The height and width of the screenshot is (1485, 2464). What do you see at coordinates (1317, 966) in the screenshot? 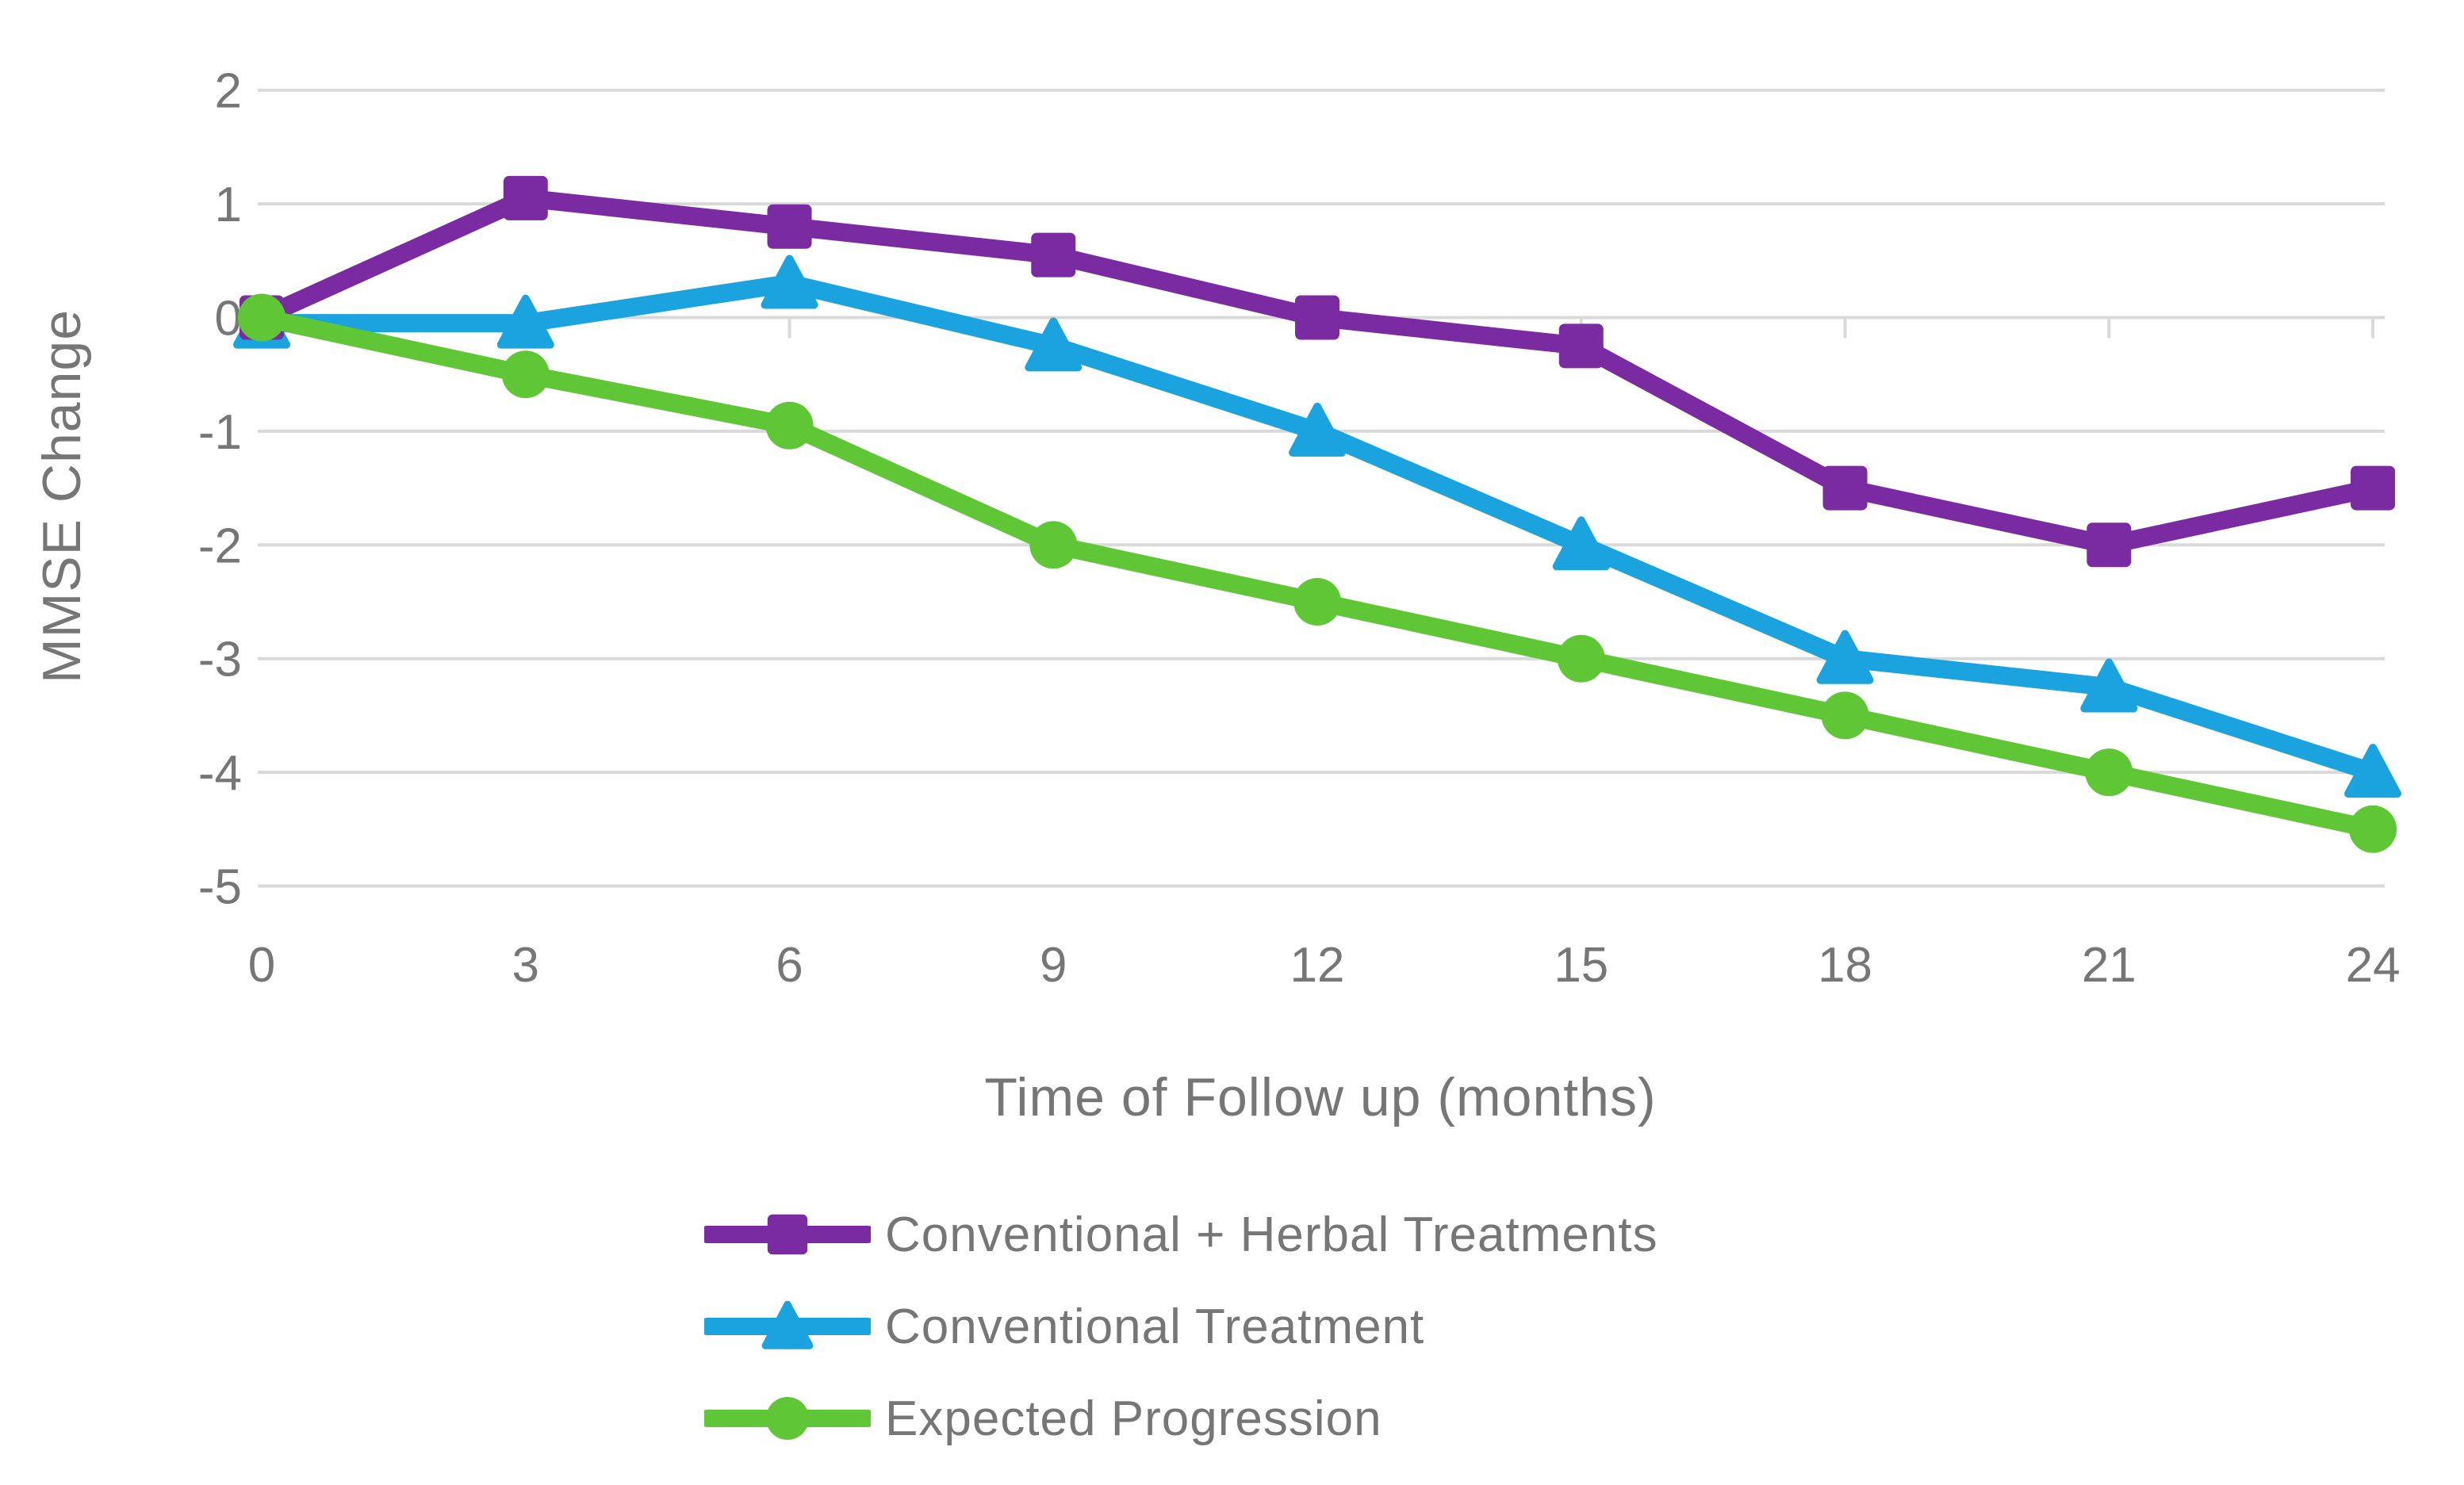
I see `x-tick-label: 12` at bounding box center [1317, 966].